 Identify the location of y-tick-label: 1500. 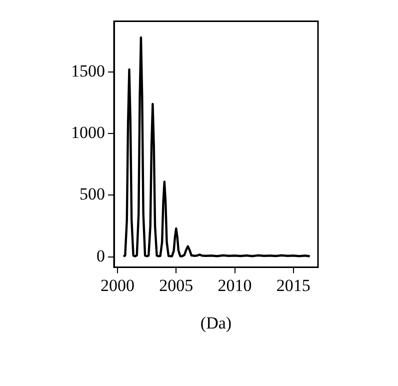
(88, 70).